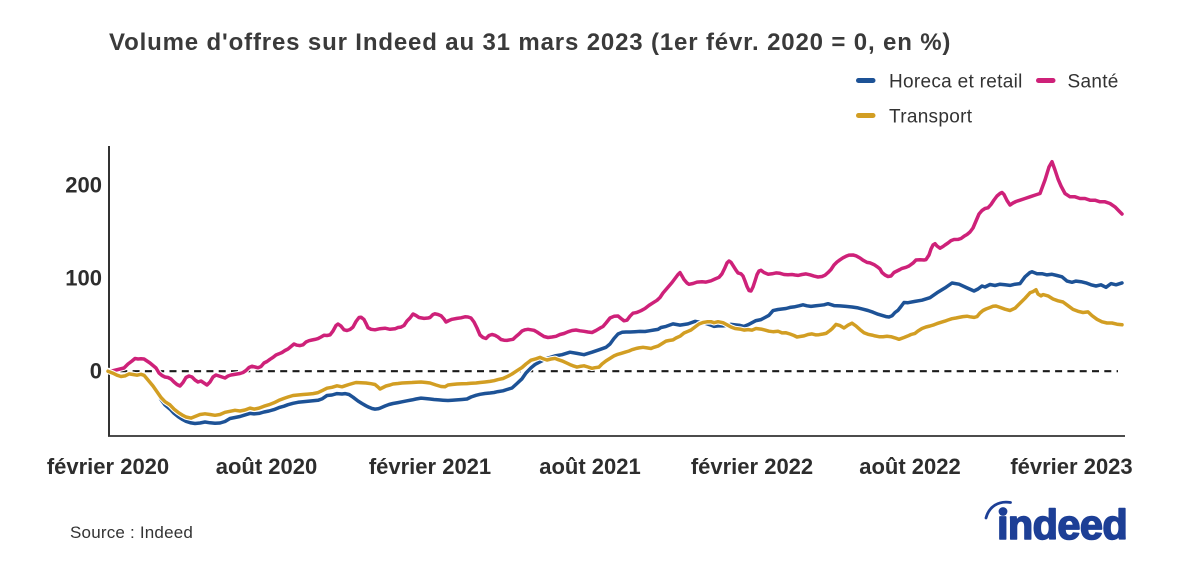 This screenshot has height=568, width=1200. Describe the element at coordinates (752, 466) in the screenshot. I see `svg-text: février 2022` at that location.